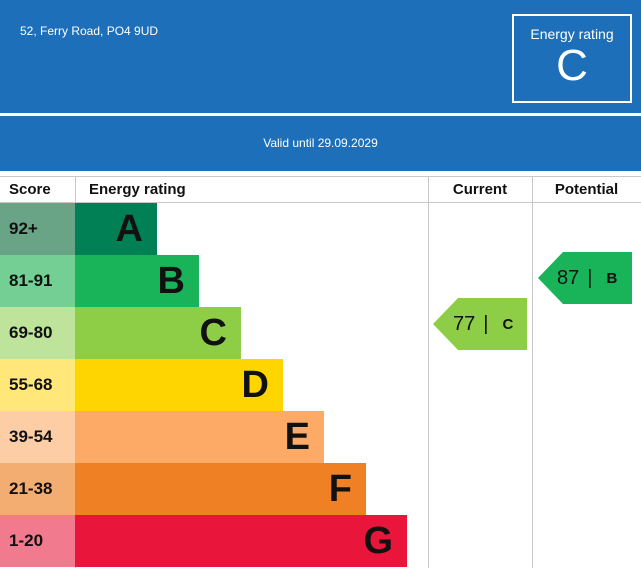 The height and width of the screenshot is (568, 641). Describe the element at coordinates (37, 281) in the screenshot. I see `band-score-b: 81-91` at that location.